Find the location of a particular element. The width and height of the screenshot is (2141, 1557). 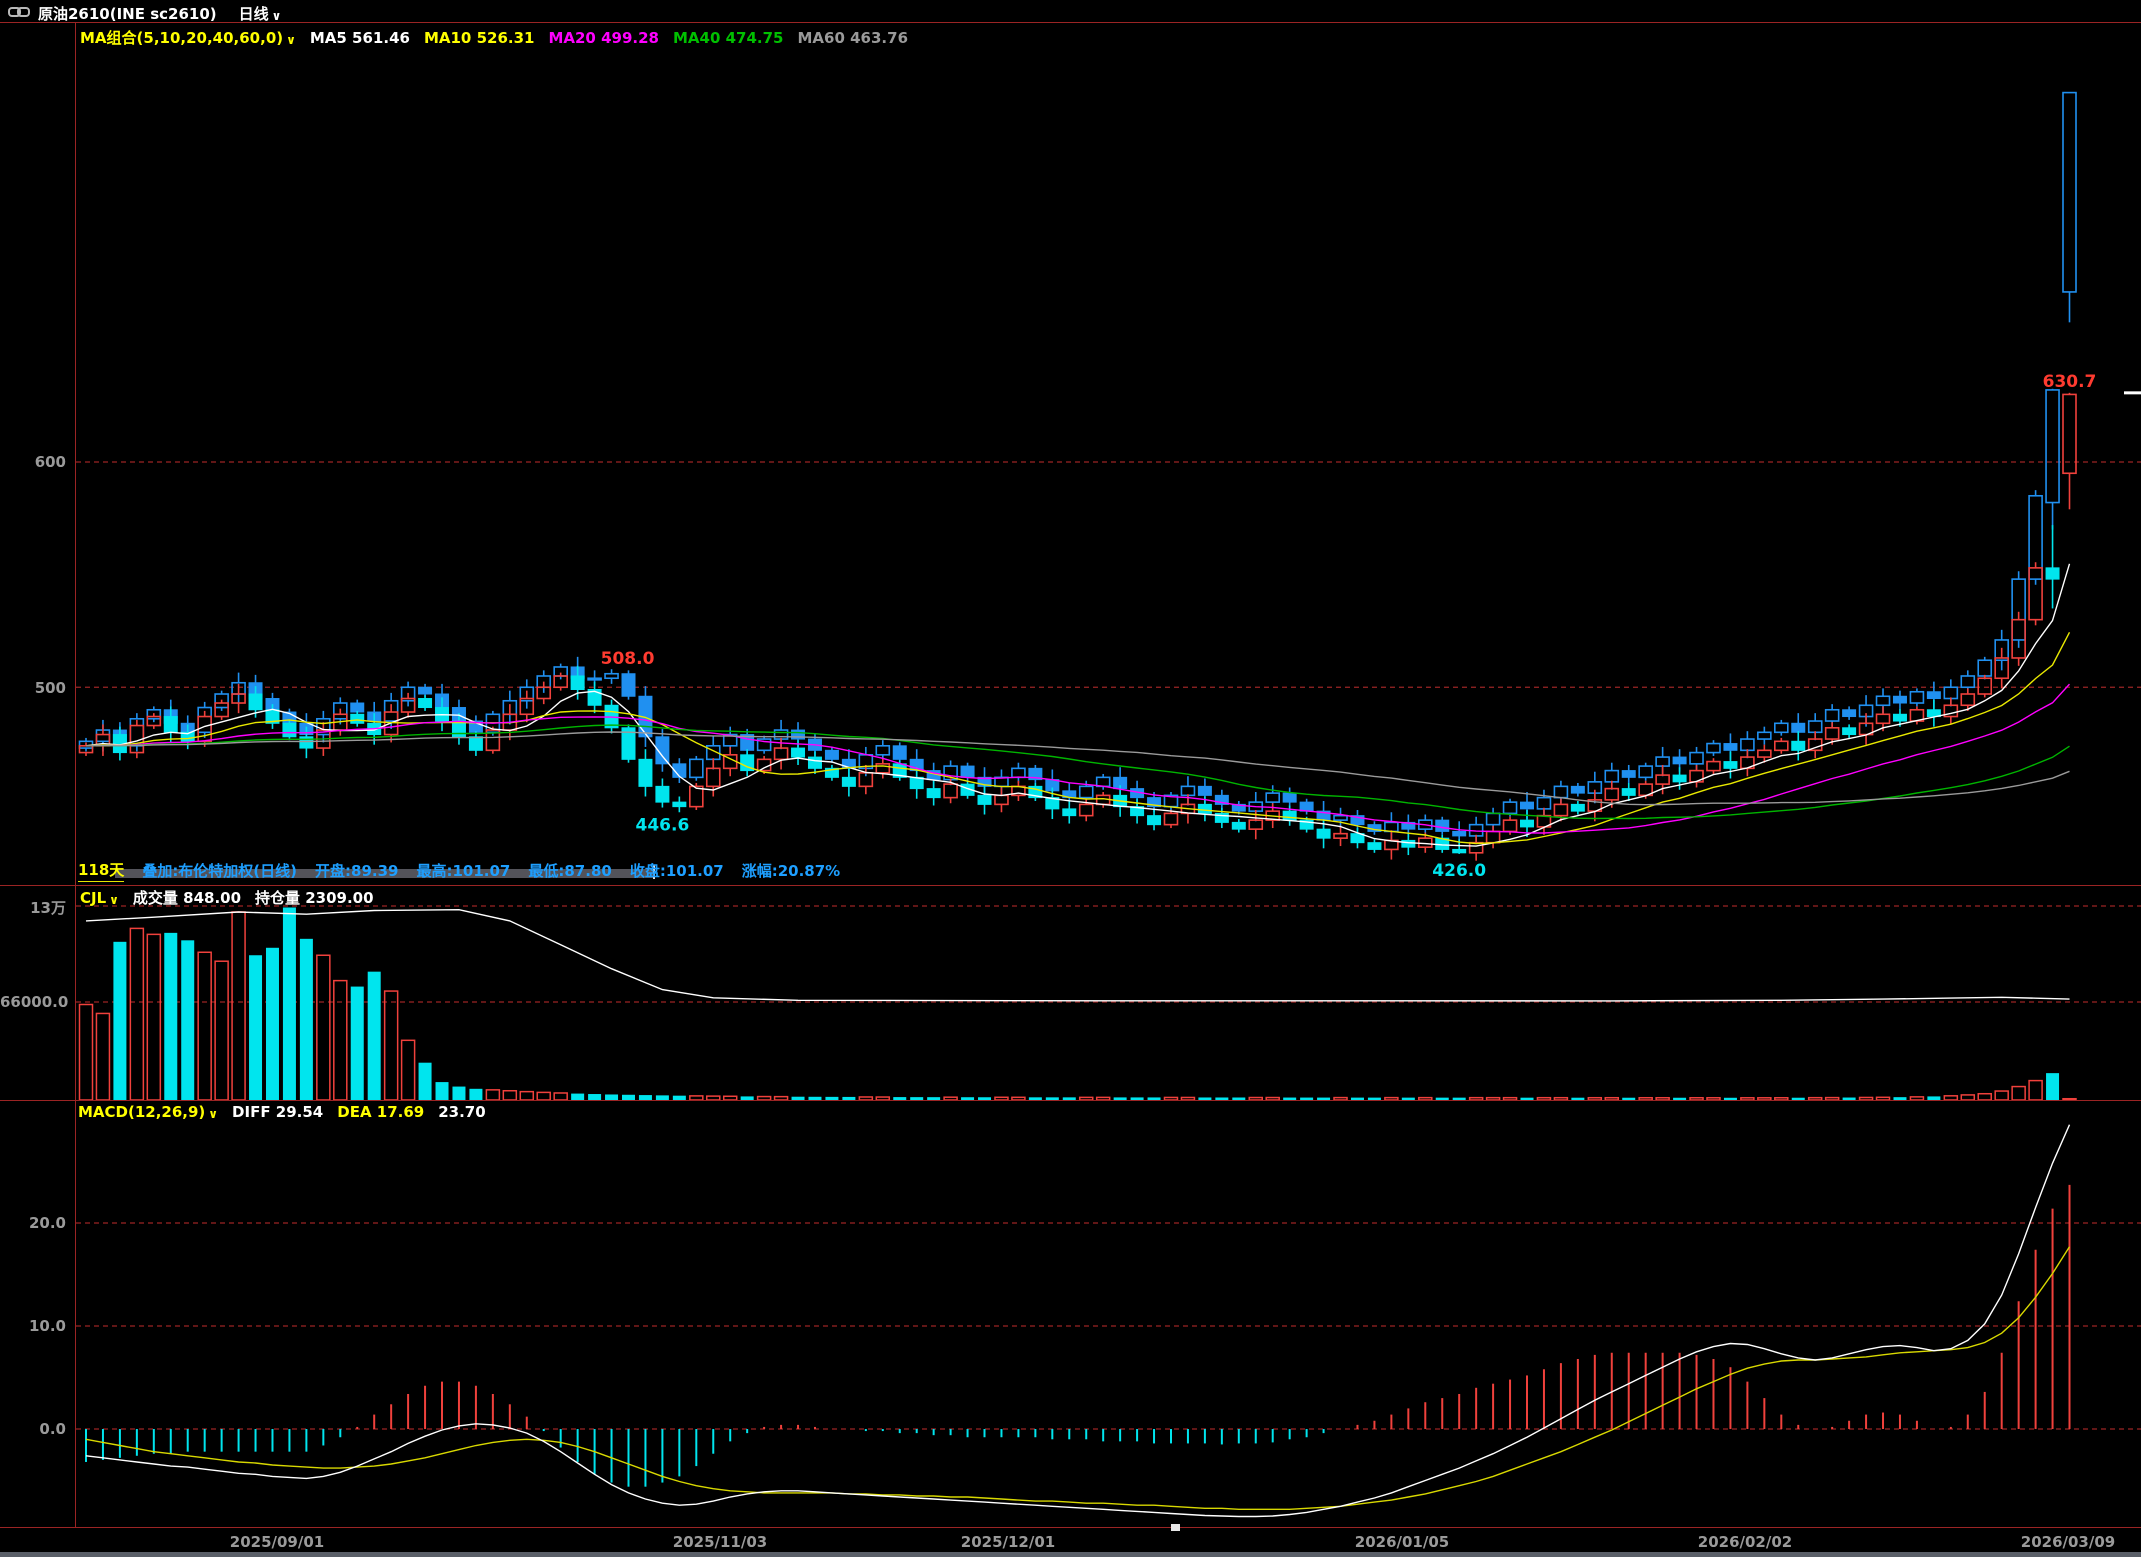

macd-axis-0: 0.0 is located at coordinates (52, 1429).